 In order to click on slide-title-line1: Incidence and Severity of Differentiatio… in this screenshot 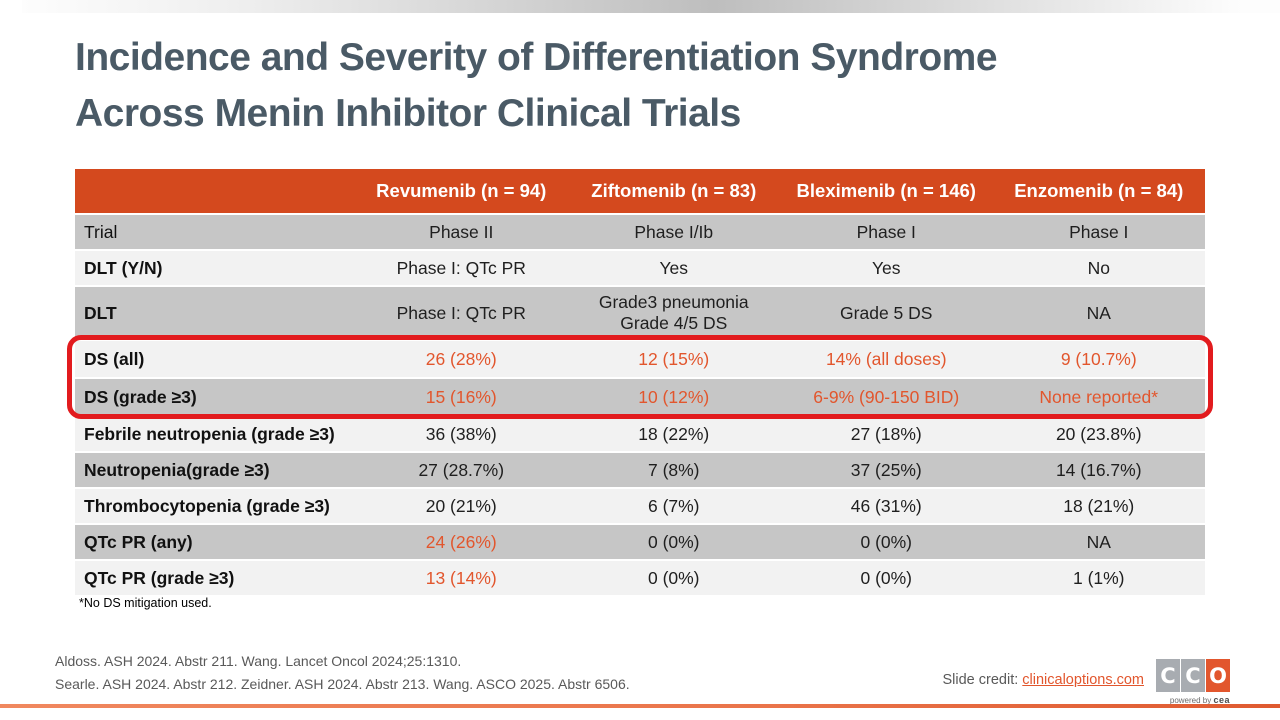, I will do `click(536, 57)`.